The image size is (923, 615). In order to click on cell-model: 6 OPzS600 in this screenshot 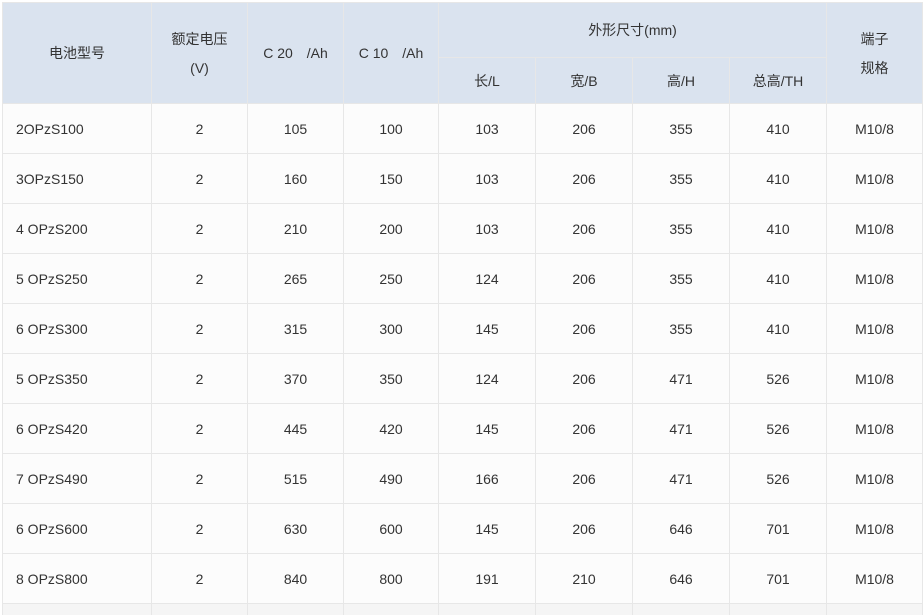, I will do `click(77, 528)`.